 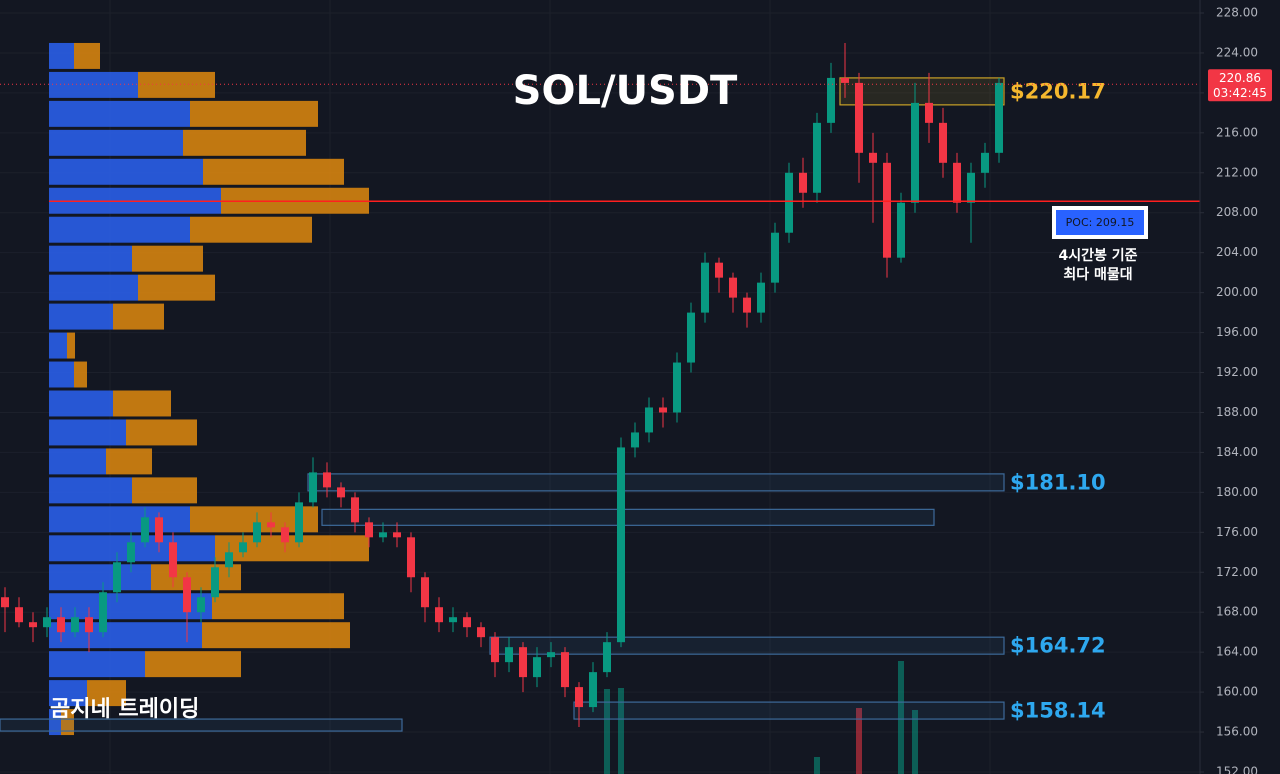 What do you see at coordinates (1240, 78) in the screenshot?
I see `last-price-label: 220.86` at bounding box center [1240, 78].